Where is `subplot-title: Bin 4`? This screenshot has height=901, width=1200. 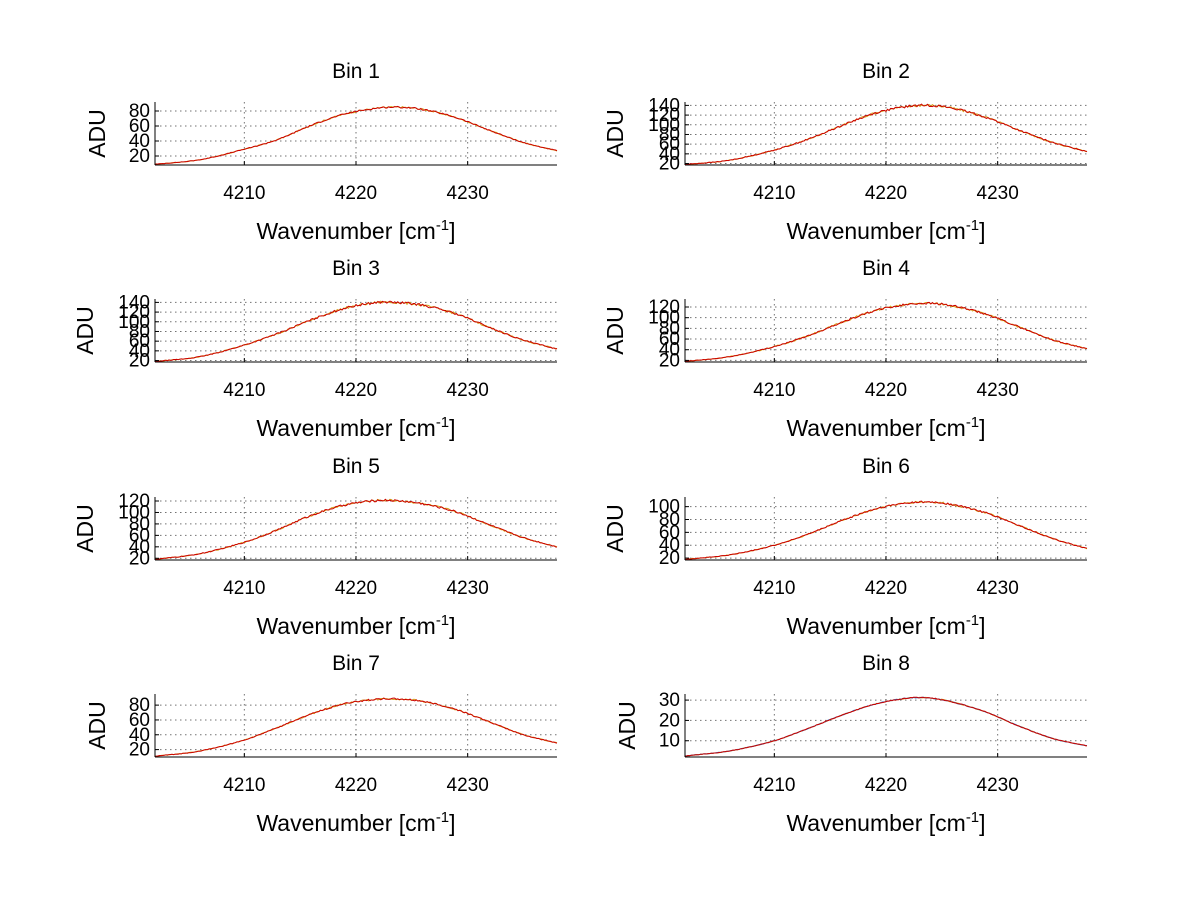 subplot-title: Bin 4 is located at coordinates (886, 268).